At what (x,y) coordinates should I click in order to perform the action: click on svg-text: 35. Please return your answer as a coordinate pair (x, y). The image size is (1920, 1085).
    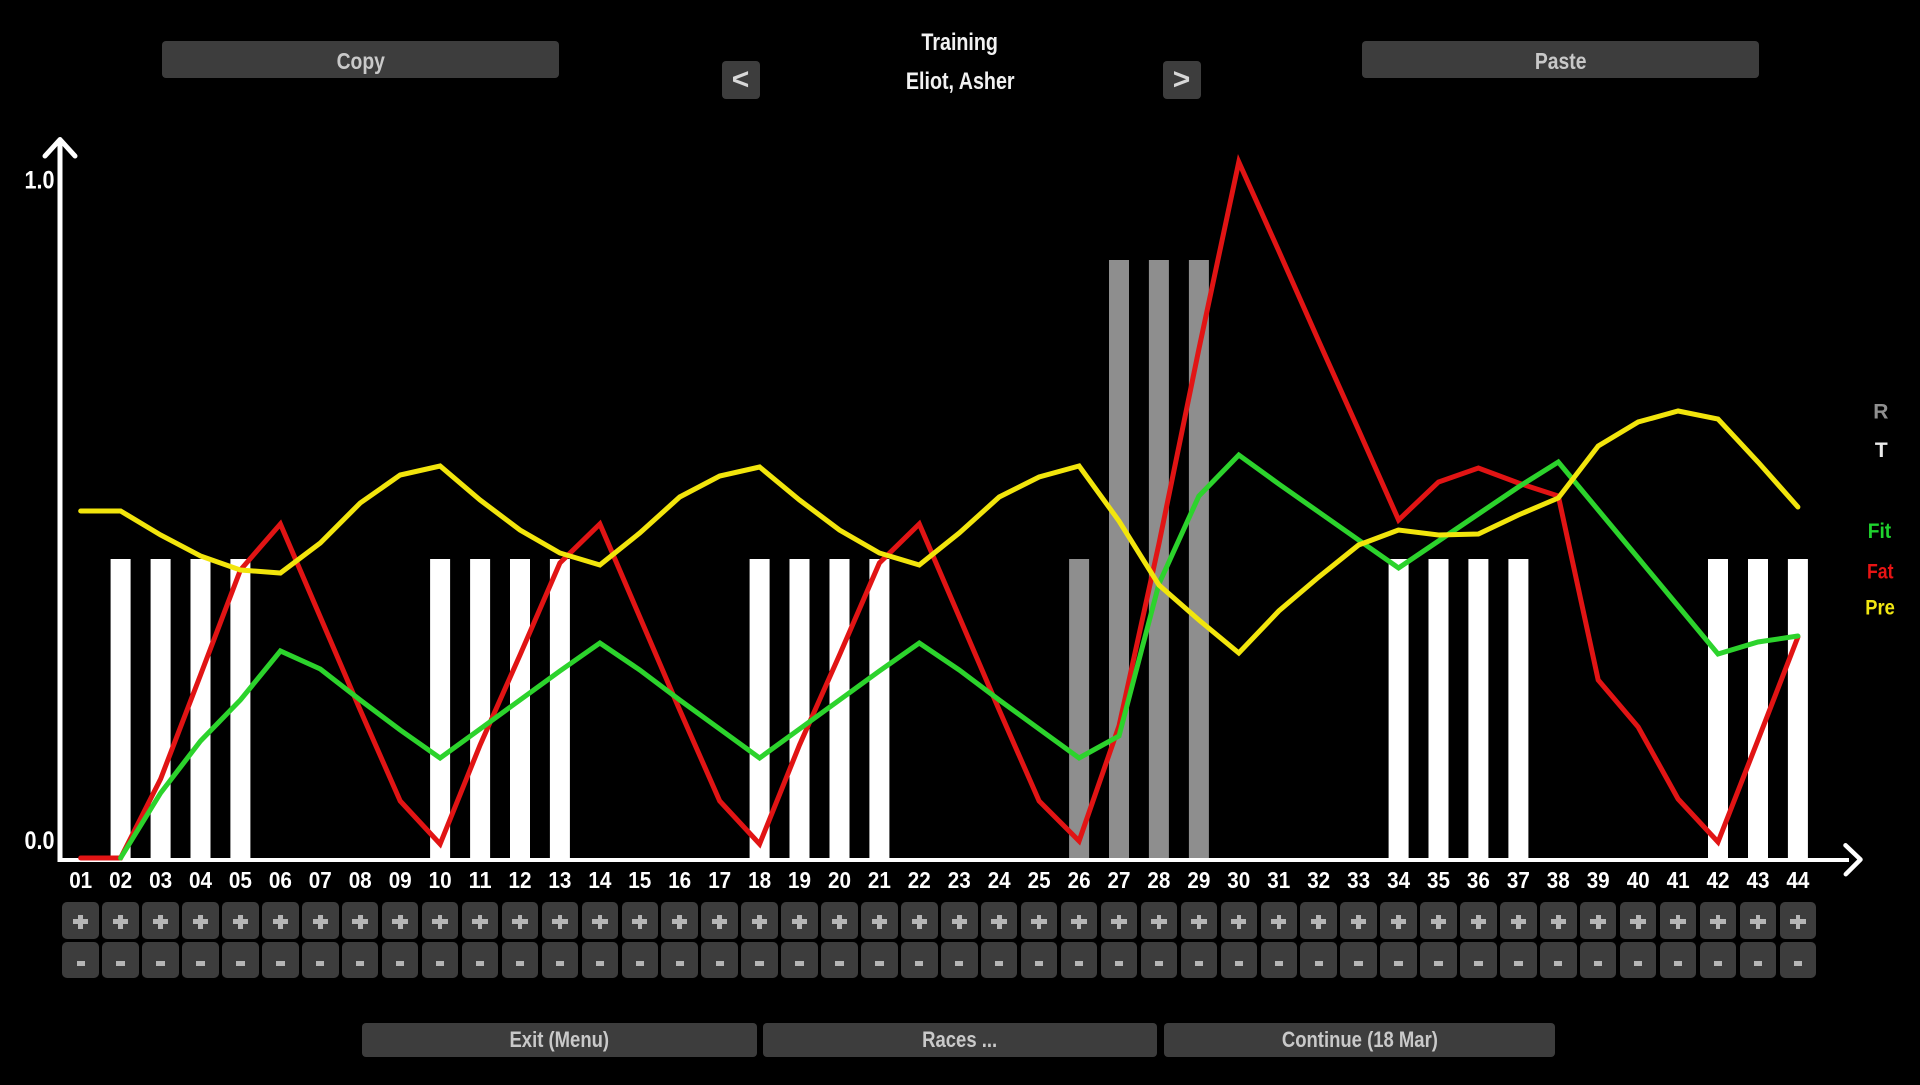
    Looking at the image, I should click on (1438, 880).